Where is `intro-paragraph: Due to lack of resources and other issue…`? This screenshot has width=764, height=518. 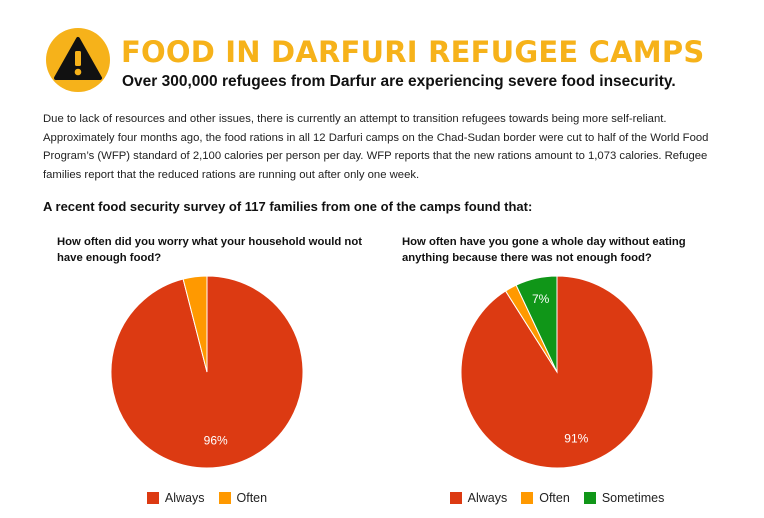
intro-paragraph: Due to lack of resources and other issue… is located at coordinates (376, 147).